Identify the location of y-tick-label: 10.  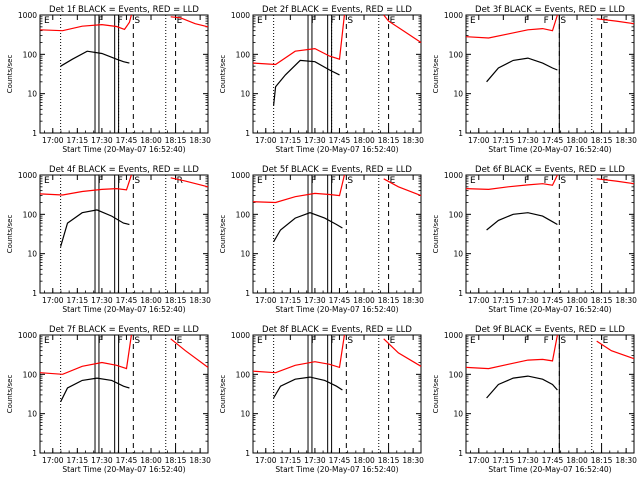
(245, 94).